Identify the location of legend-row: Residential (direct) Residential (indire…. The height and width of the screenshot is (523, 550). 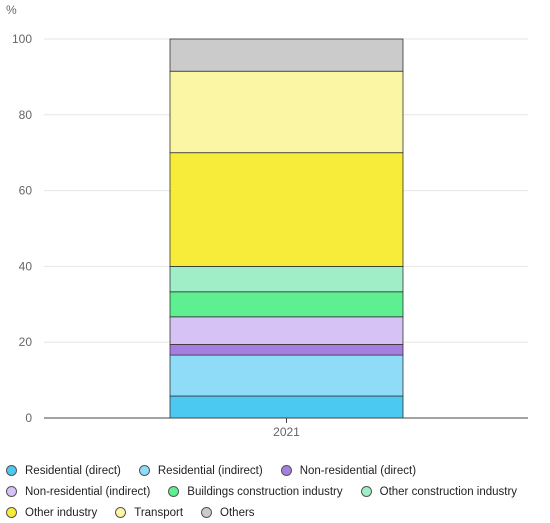
(276, 470).